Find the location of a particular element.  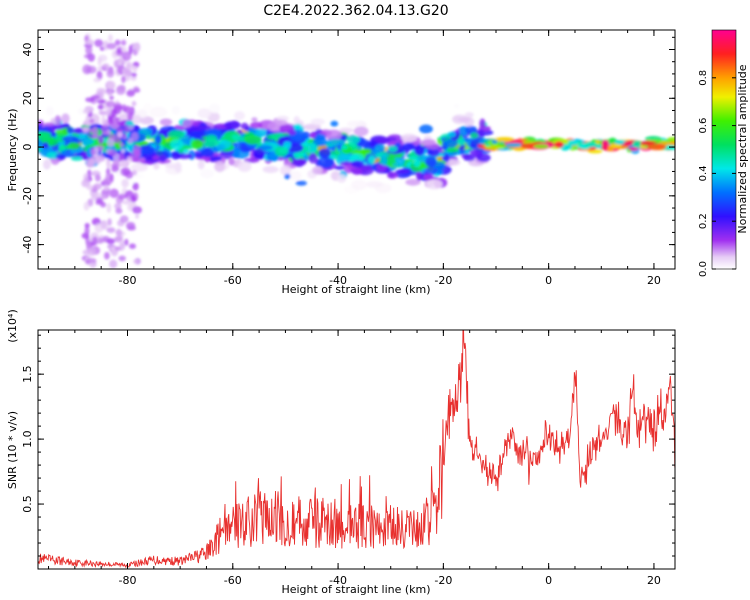

y-tick-label: 40 is located at coordinates (27, 50).